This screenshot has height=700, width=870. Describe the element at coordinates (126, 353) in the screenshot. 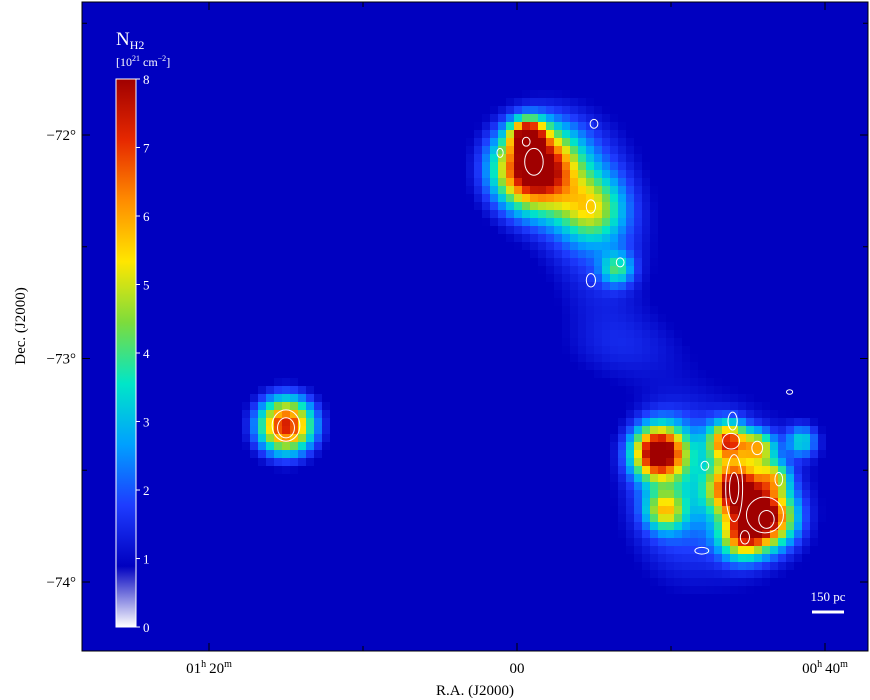

I see `colorbar-gradient` at that location.